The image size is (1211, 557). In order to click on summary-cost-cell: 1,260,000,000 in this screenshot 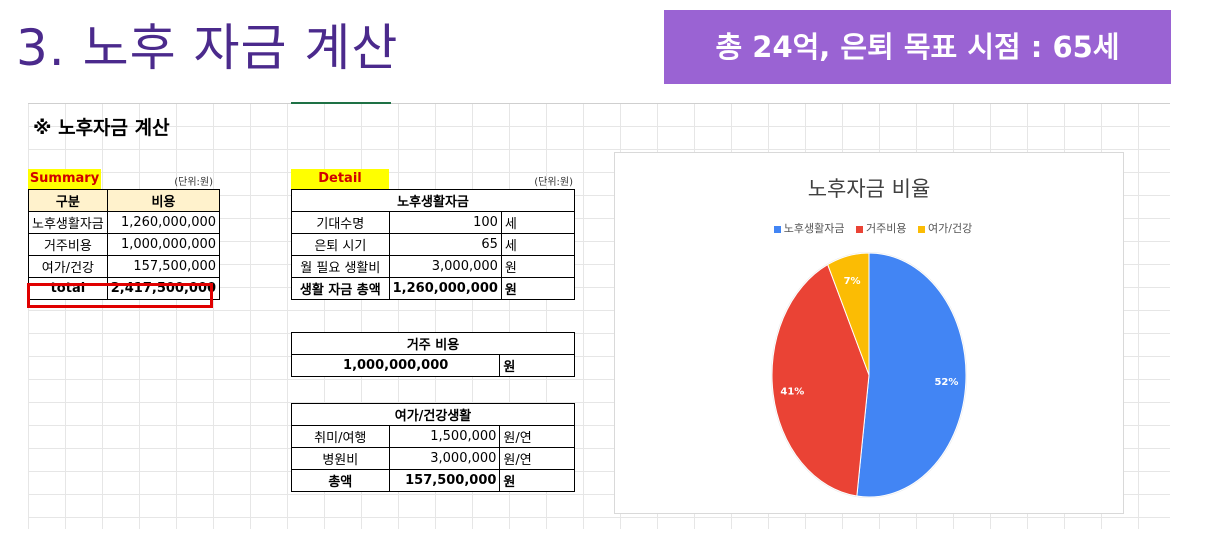, I will do `click(163, 222)`.